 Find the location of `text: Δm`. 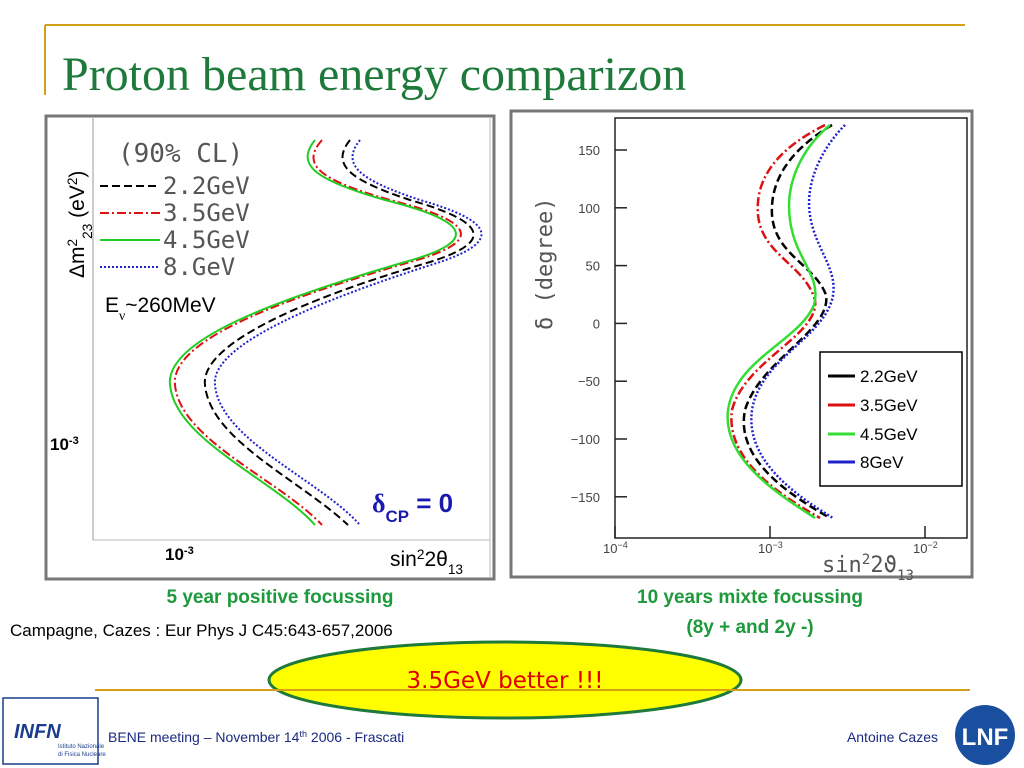

text: Δm is located at coordinates (77, 262).